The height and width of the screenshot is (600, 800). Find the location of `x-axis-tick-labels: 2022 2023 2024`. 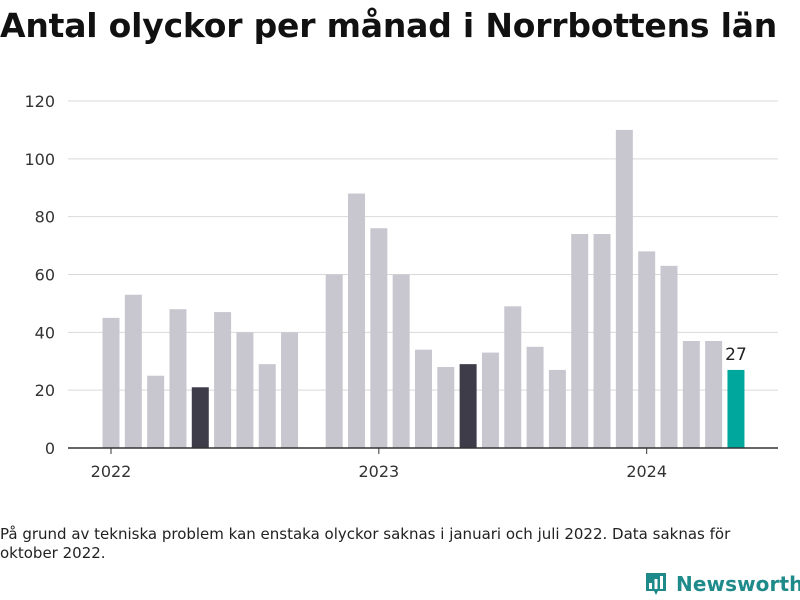

x-axis-tick-labels: 2022 2023 2024 is located at coordinates (379, 471).